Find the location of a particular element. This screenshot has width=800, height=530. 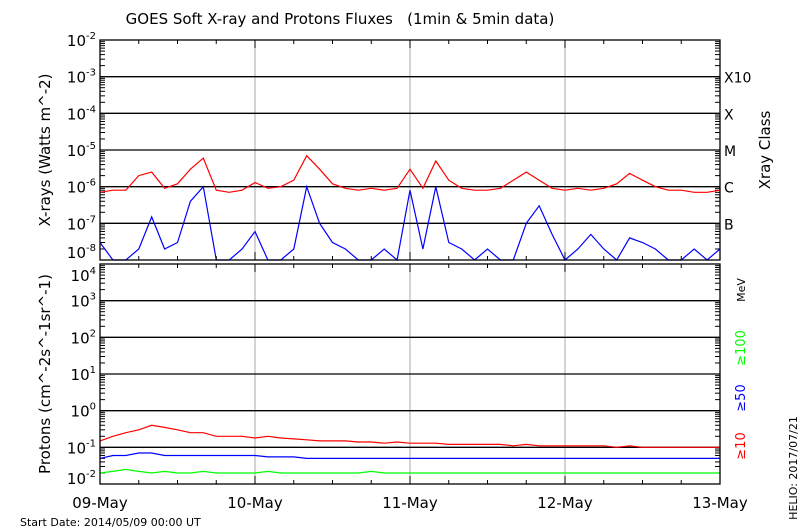

y-tick-label: 10² is located at coordinates (83, 337).